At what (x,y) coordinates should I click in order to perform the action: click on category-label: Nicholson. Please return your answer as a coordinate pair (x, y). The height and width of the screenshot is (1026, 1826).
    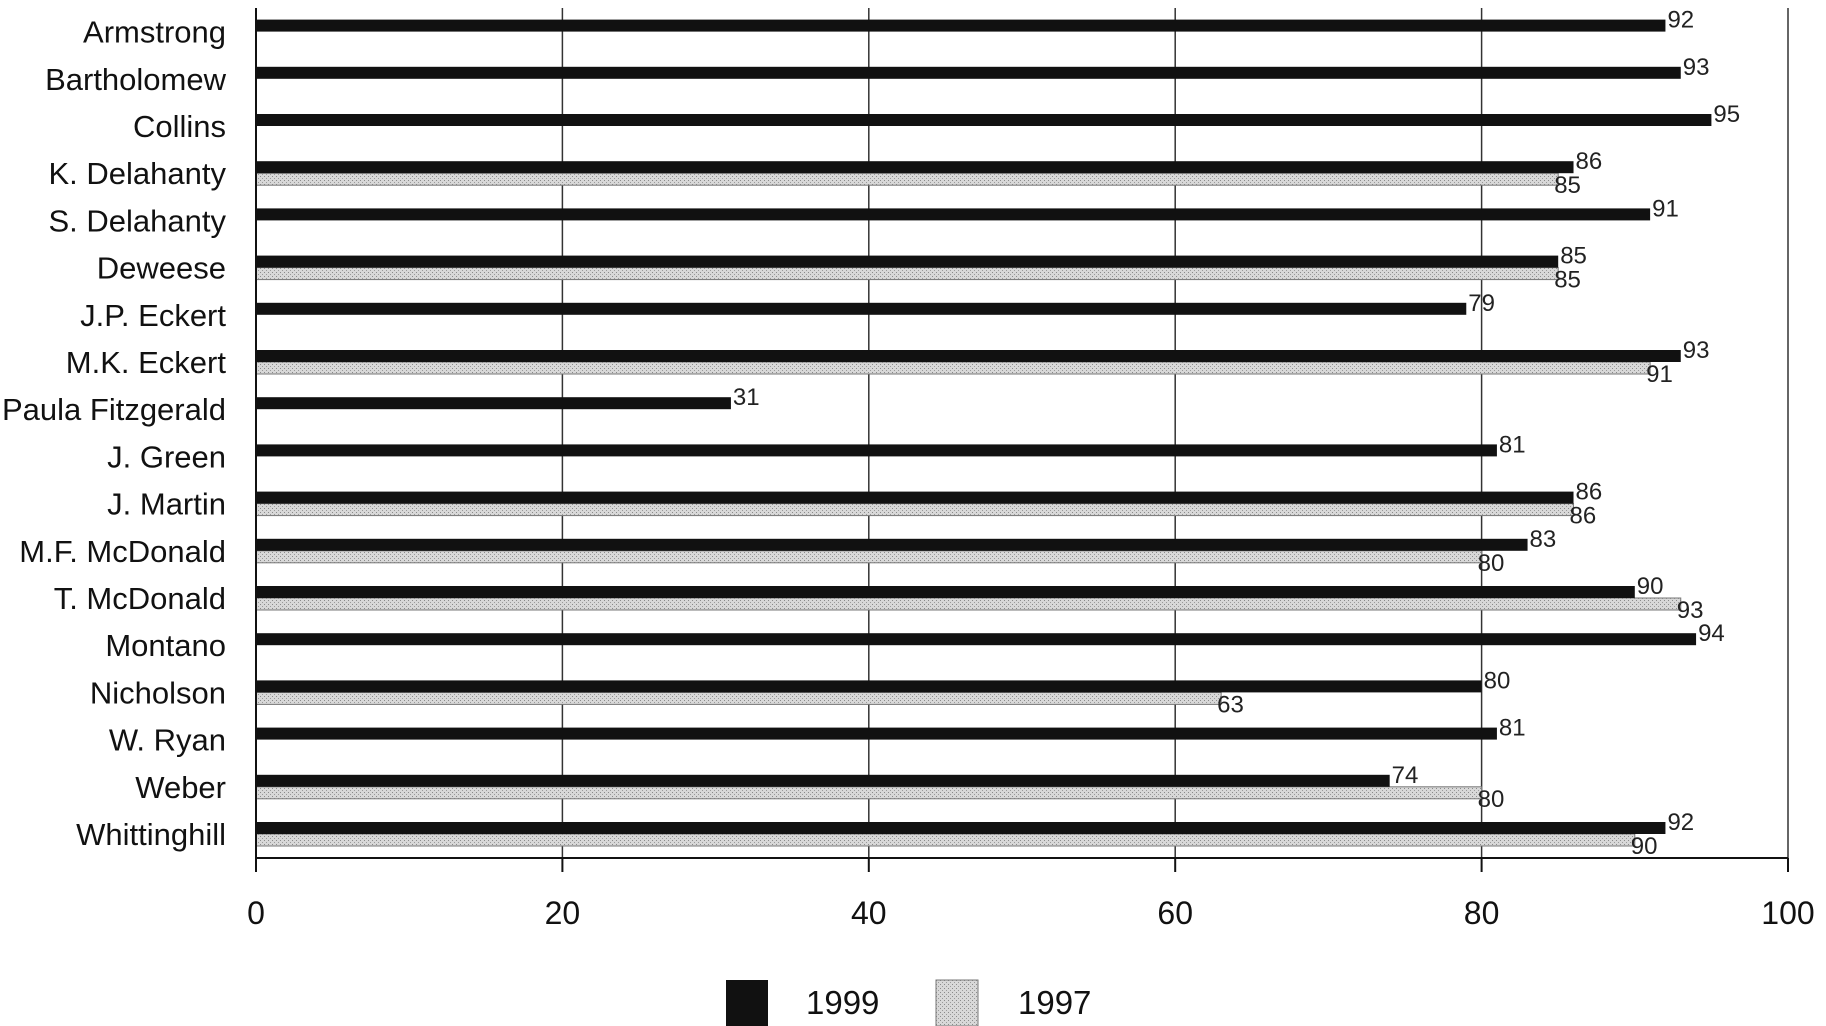
    Looking at the image, I should click on (158, 692).